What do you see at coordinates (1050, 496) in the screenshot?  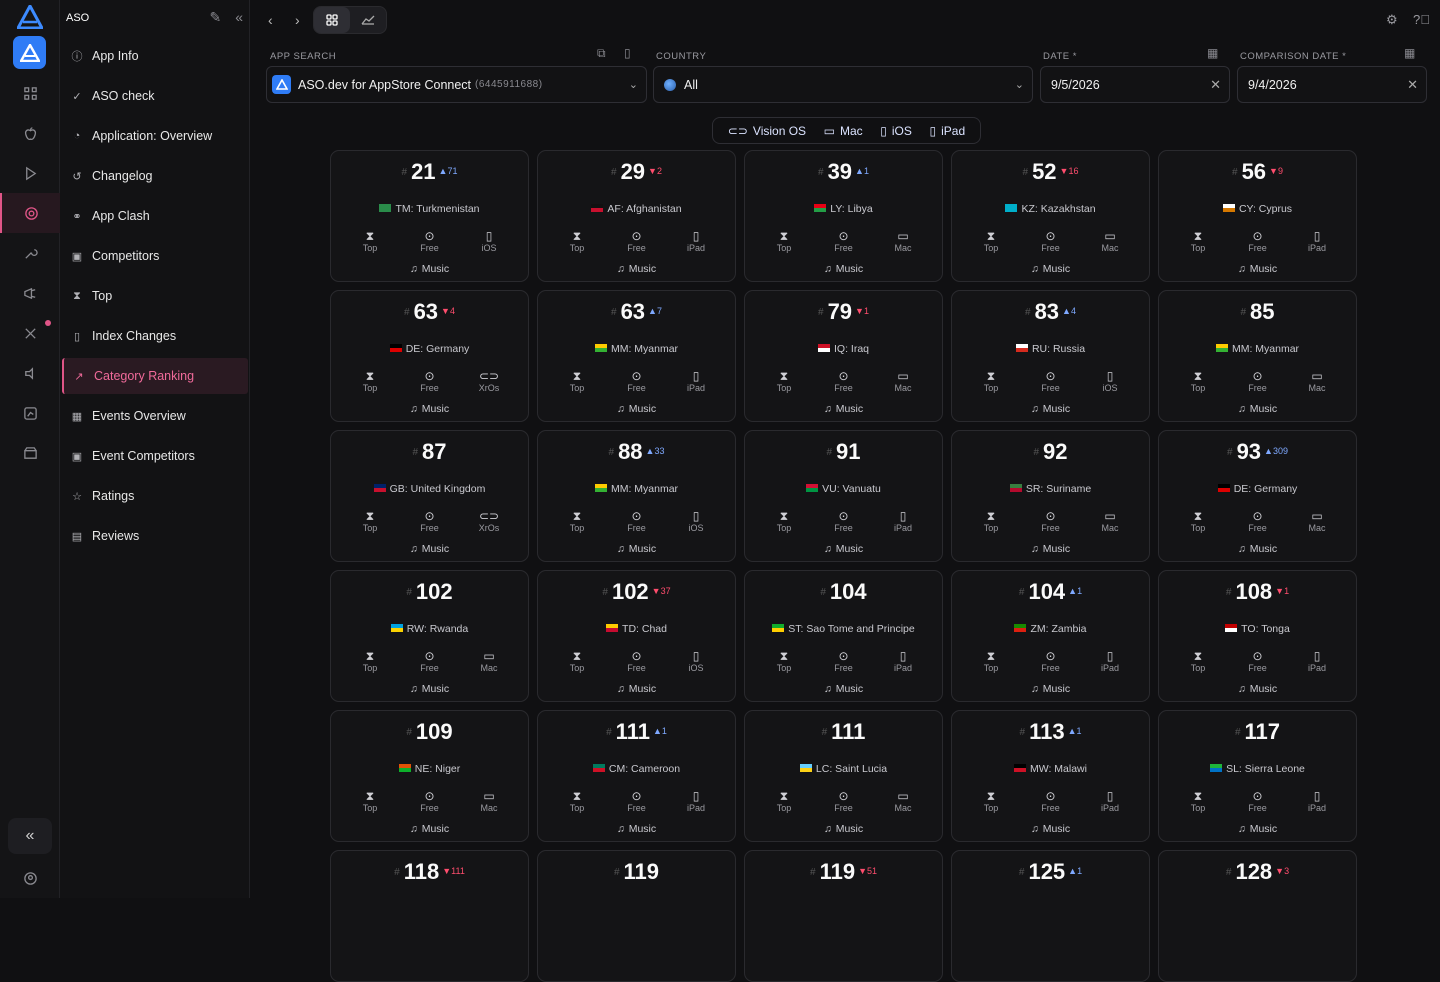 I see `ranking-card: #92 SR: Suriname ⧗ Top ⊙ Free ▭ Mac ♫ Music` at bounding box center [1050, 496].